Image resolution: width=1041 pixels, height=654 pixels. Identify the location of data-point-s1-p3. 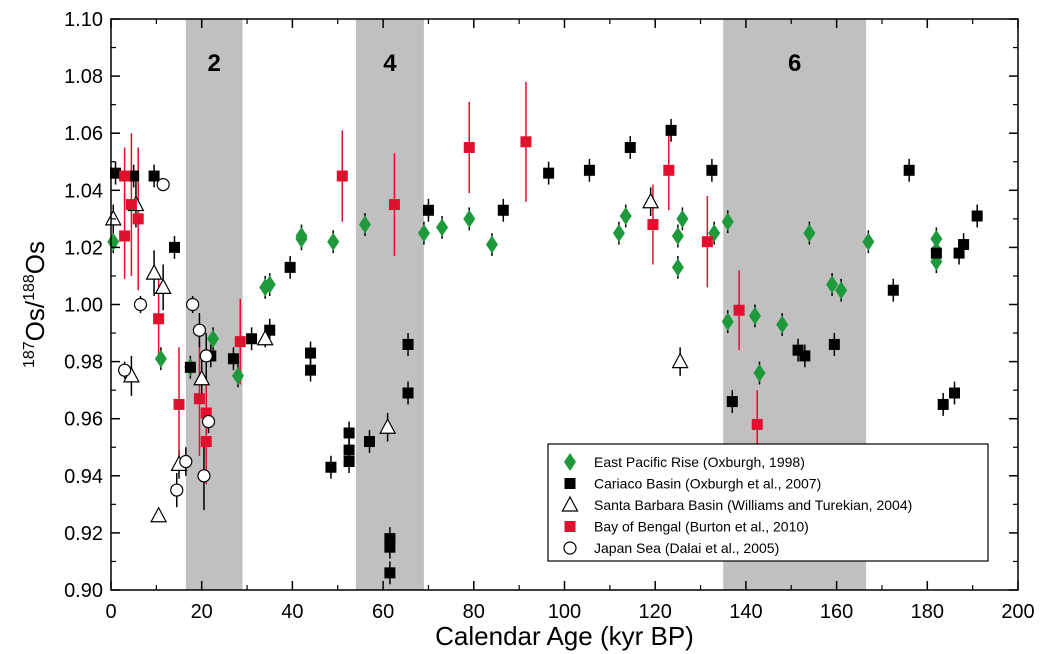
(174, 247).